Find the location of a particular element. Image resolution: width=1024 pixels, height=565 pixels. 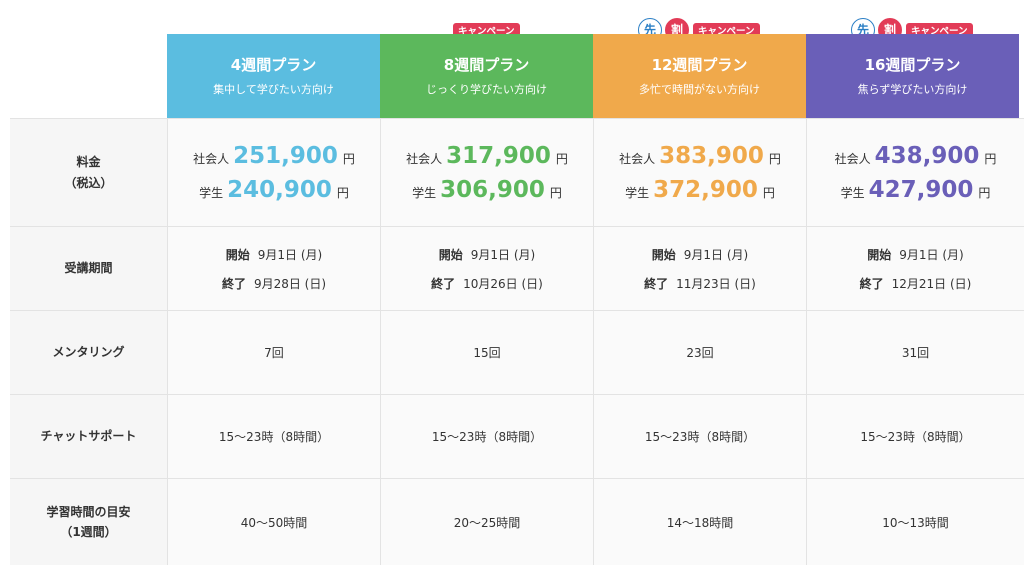

student-price: 427,900 is located at coordinates (921, 189).